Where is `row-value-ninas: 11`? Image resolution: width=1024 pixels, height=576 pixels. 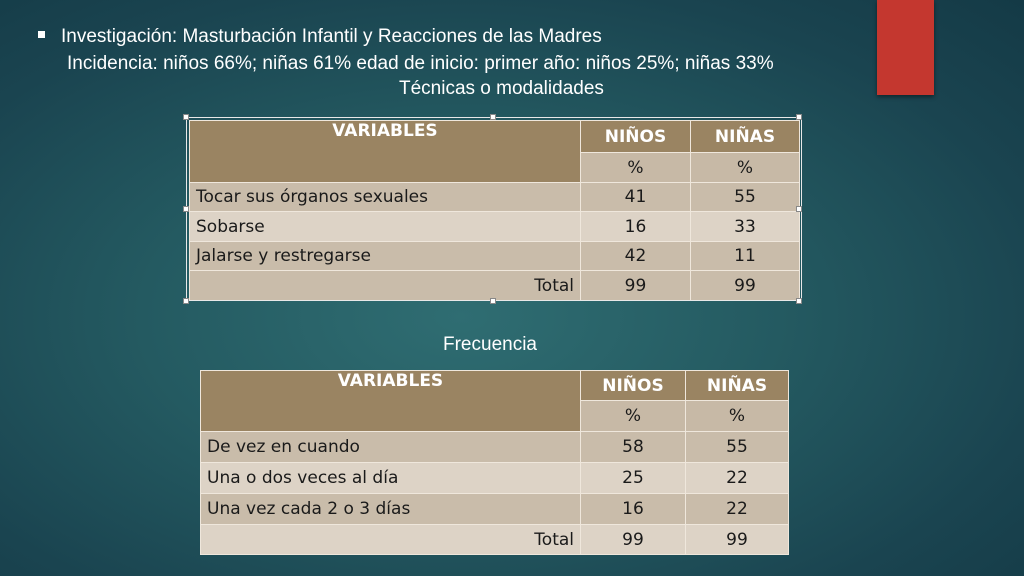
row-value-ninas: 11 is located at coordinates (745, 256).